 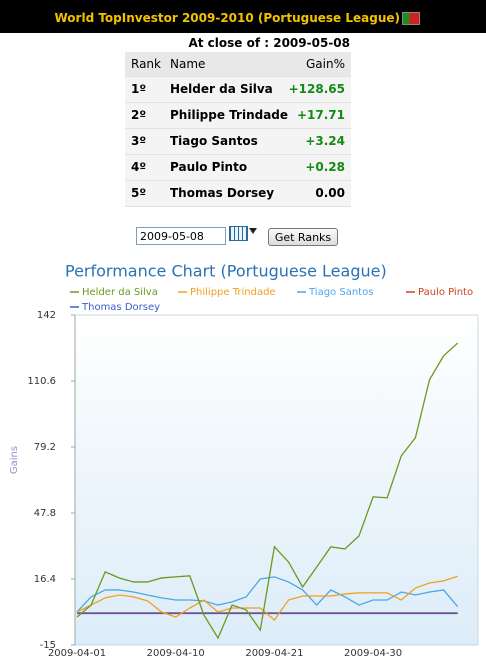 What do you see at coordinates (269, 43) in the screenshot?
I see `close-date: At close of : 2009-05-08` at bounding box center [269, 43].